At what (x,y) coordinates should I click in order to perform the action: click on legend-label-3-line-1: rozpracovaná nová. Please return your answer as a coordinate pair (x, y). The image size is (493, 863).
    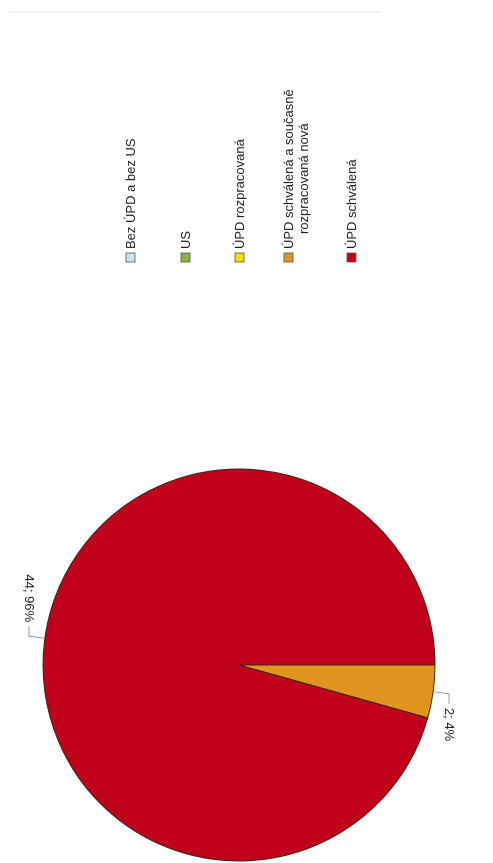
    Looking at the image, I should click on (303, 178).